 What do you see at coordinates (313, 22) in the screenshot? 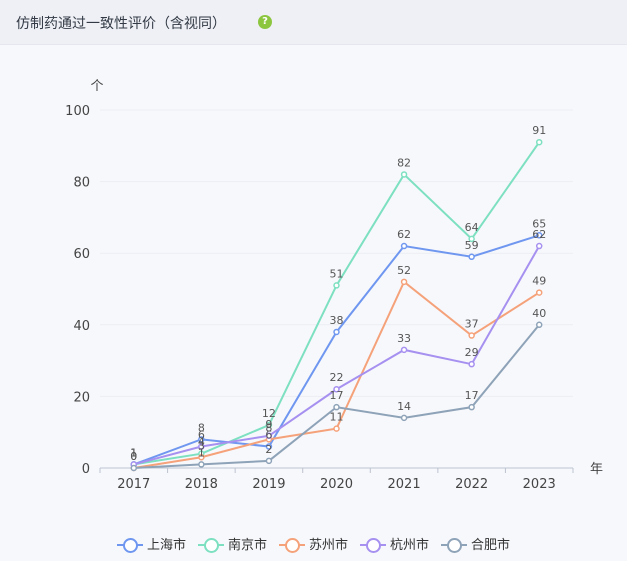
I see `panel-header: 仿制药通过一致性评价（含视同） ?` at bounding box center [313, 22].